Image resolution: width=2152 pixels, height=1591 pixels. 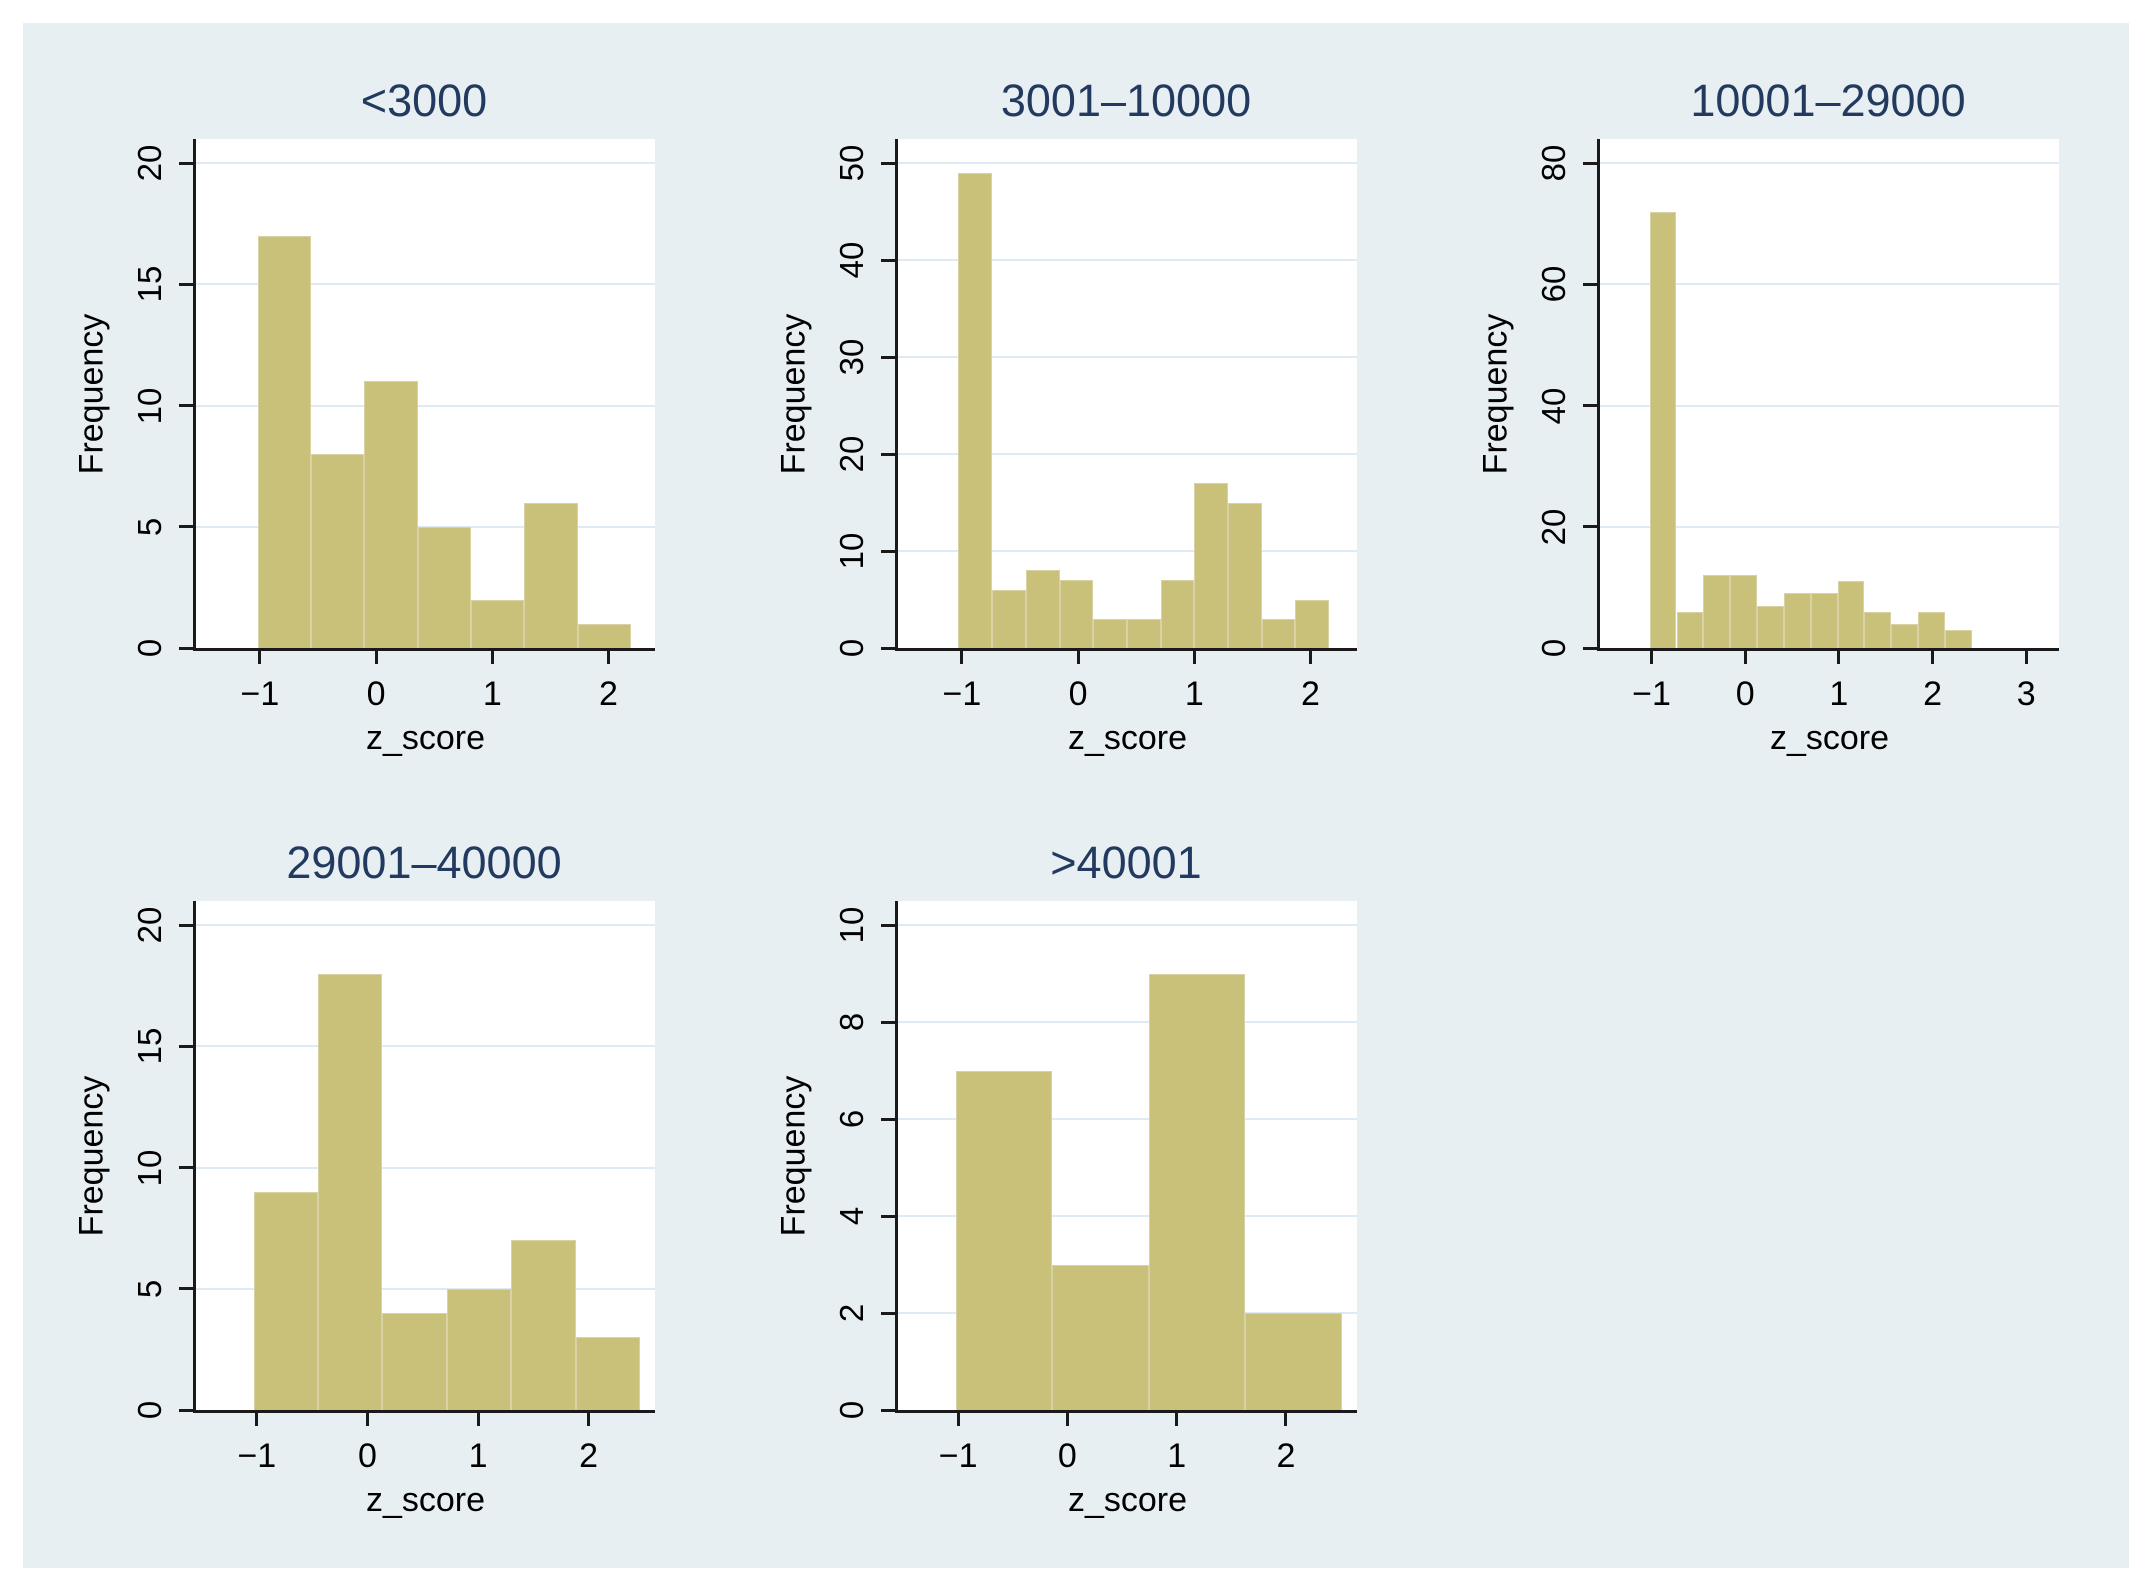 I want to click on y-tick-label: 40, so click(x=1553, y=405).